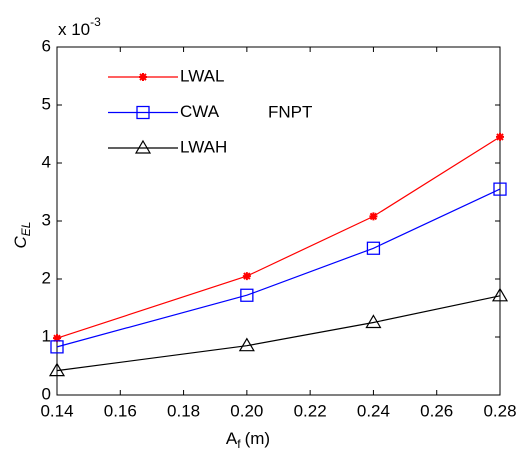 This screenshot has width=517, height=457. I want to click on legend-label: LWAL, so click(202, 75).